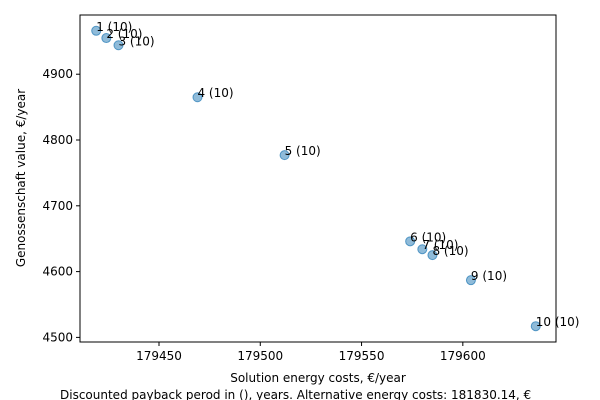  Describe the element at coordinates (57, 140) in the screenshot. I see `y-tick-label: 4800` at that location.